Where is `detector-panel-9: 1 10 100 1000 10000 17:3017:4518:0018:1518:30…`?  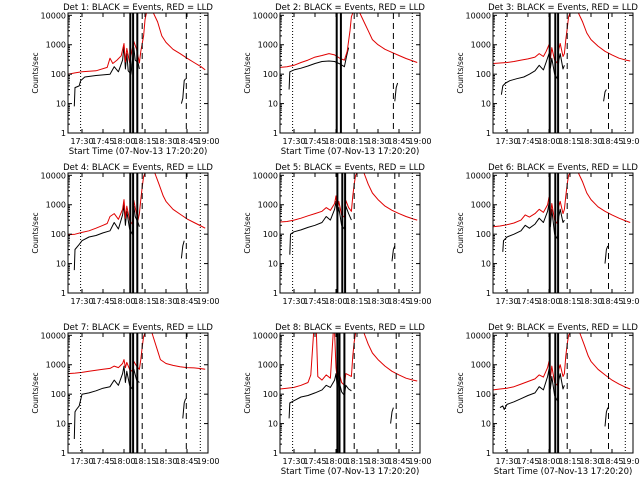 detector-panel-9: 1 10 100 1000 10000 17:3017:4518:0018:1518:30… is located at coordinates (548, 400).